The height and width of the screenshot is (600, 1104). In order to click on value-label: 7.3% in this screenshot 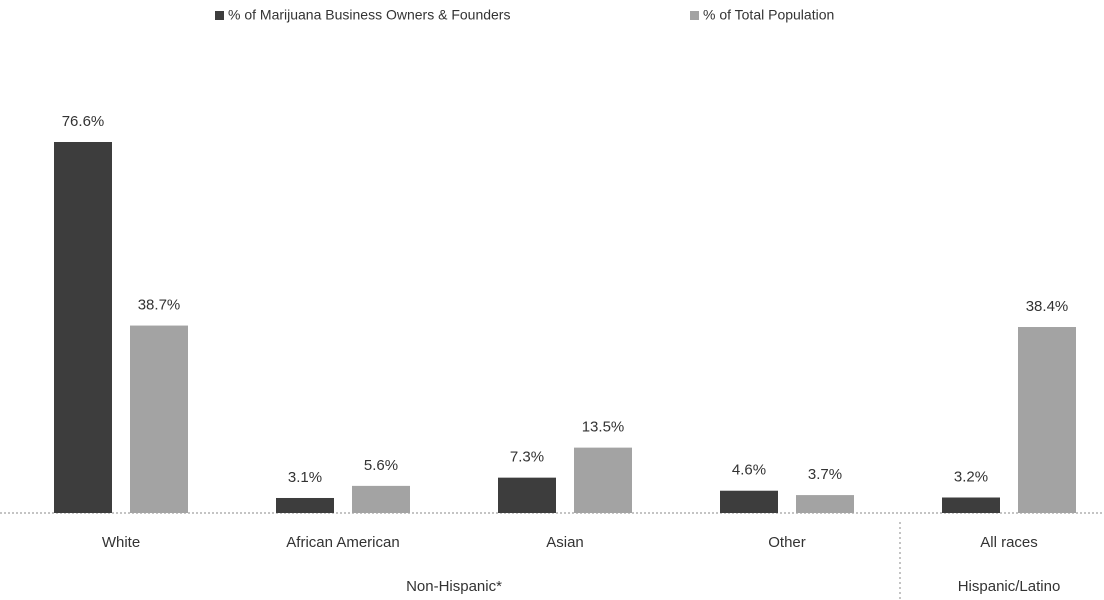, I will do `click(527, 457)`.